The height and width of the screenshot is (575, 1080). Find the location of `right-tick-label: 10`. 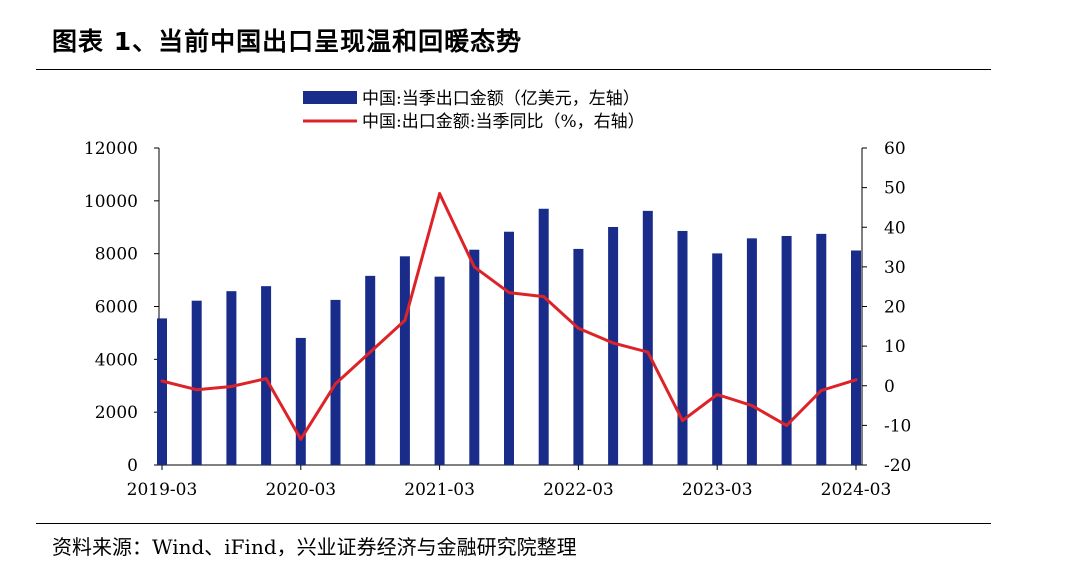

right-tick-label: 10 is located at coordinates (895, 347).